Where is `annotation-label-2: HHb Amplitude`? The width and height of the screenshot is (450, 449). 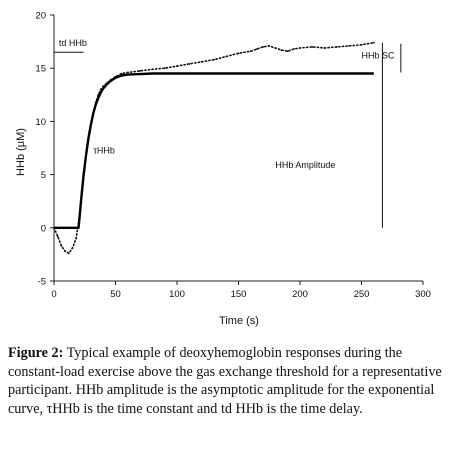 annotation-label-2: HHb Amplitude is located at coordinates (305, 165).